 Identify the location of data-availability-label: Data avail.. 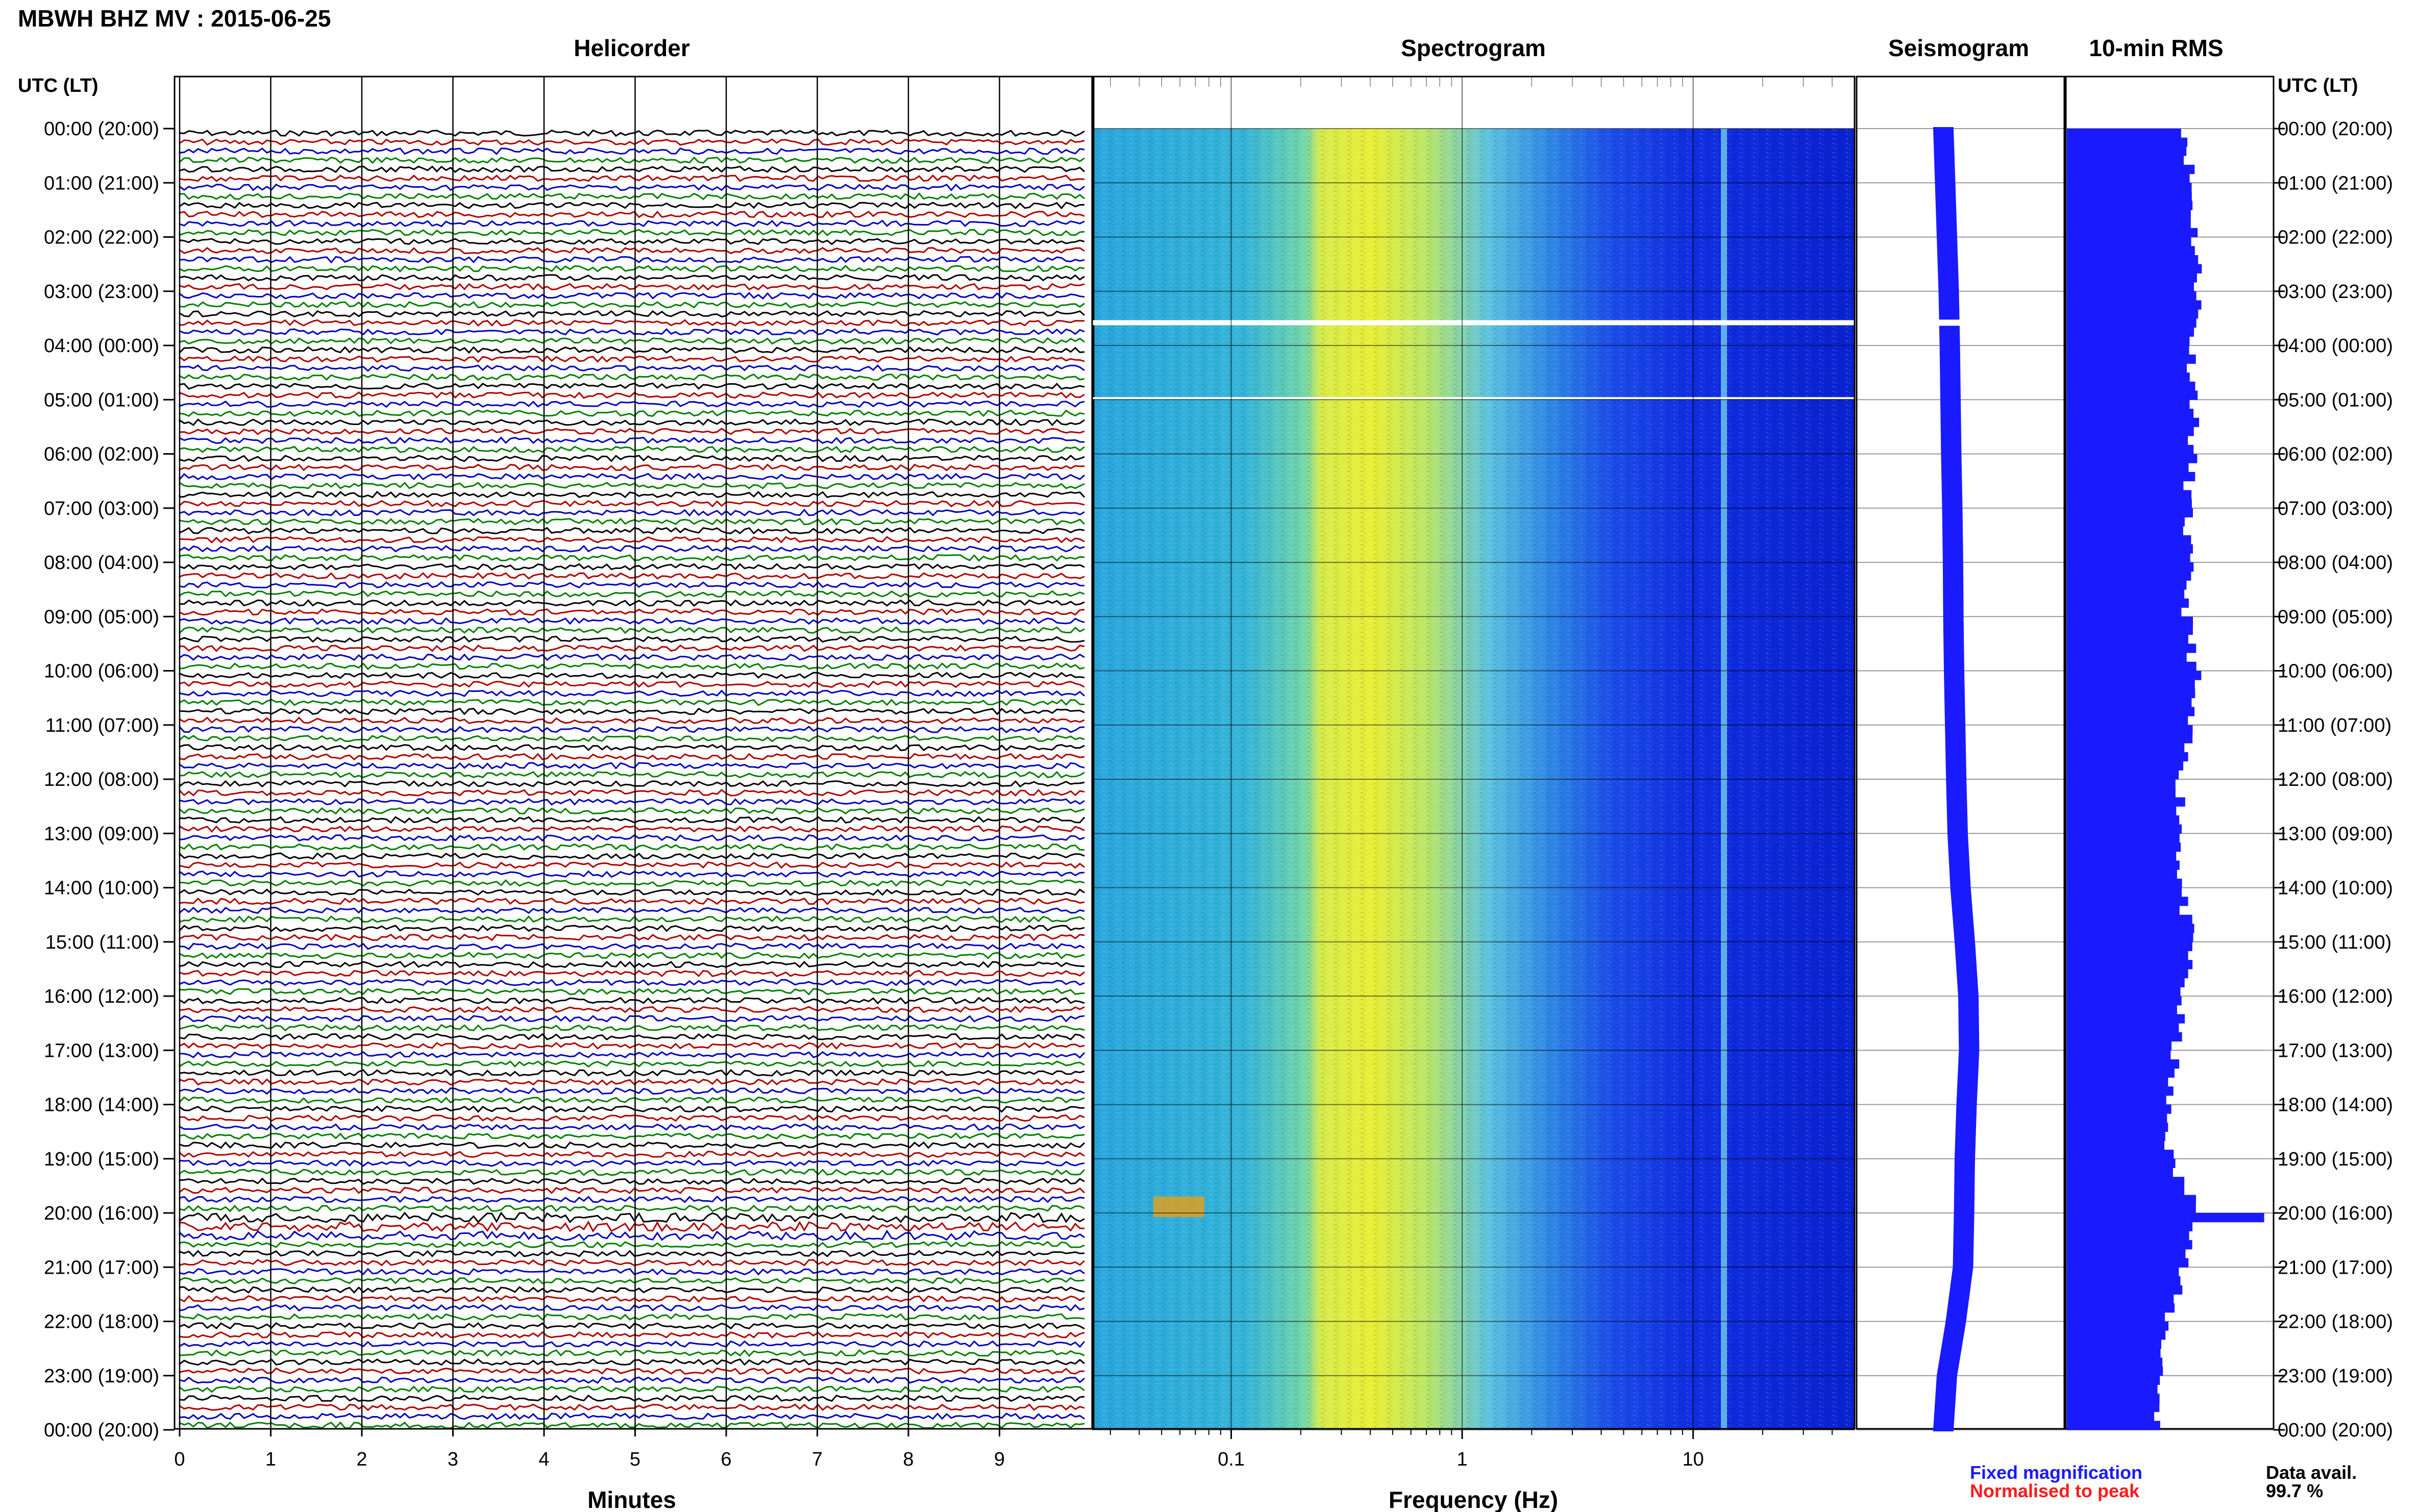
(2311, 1472).